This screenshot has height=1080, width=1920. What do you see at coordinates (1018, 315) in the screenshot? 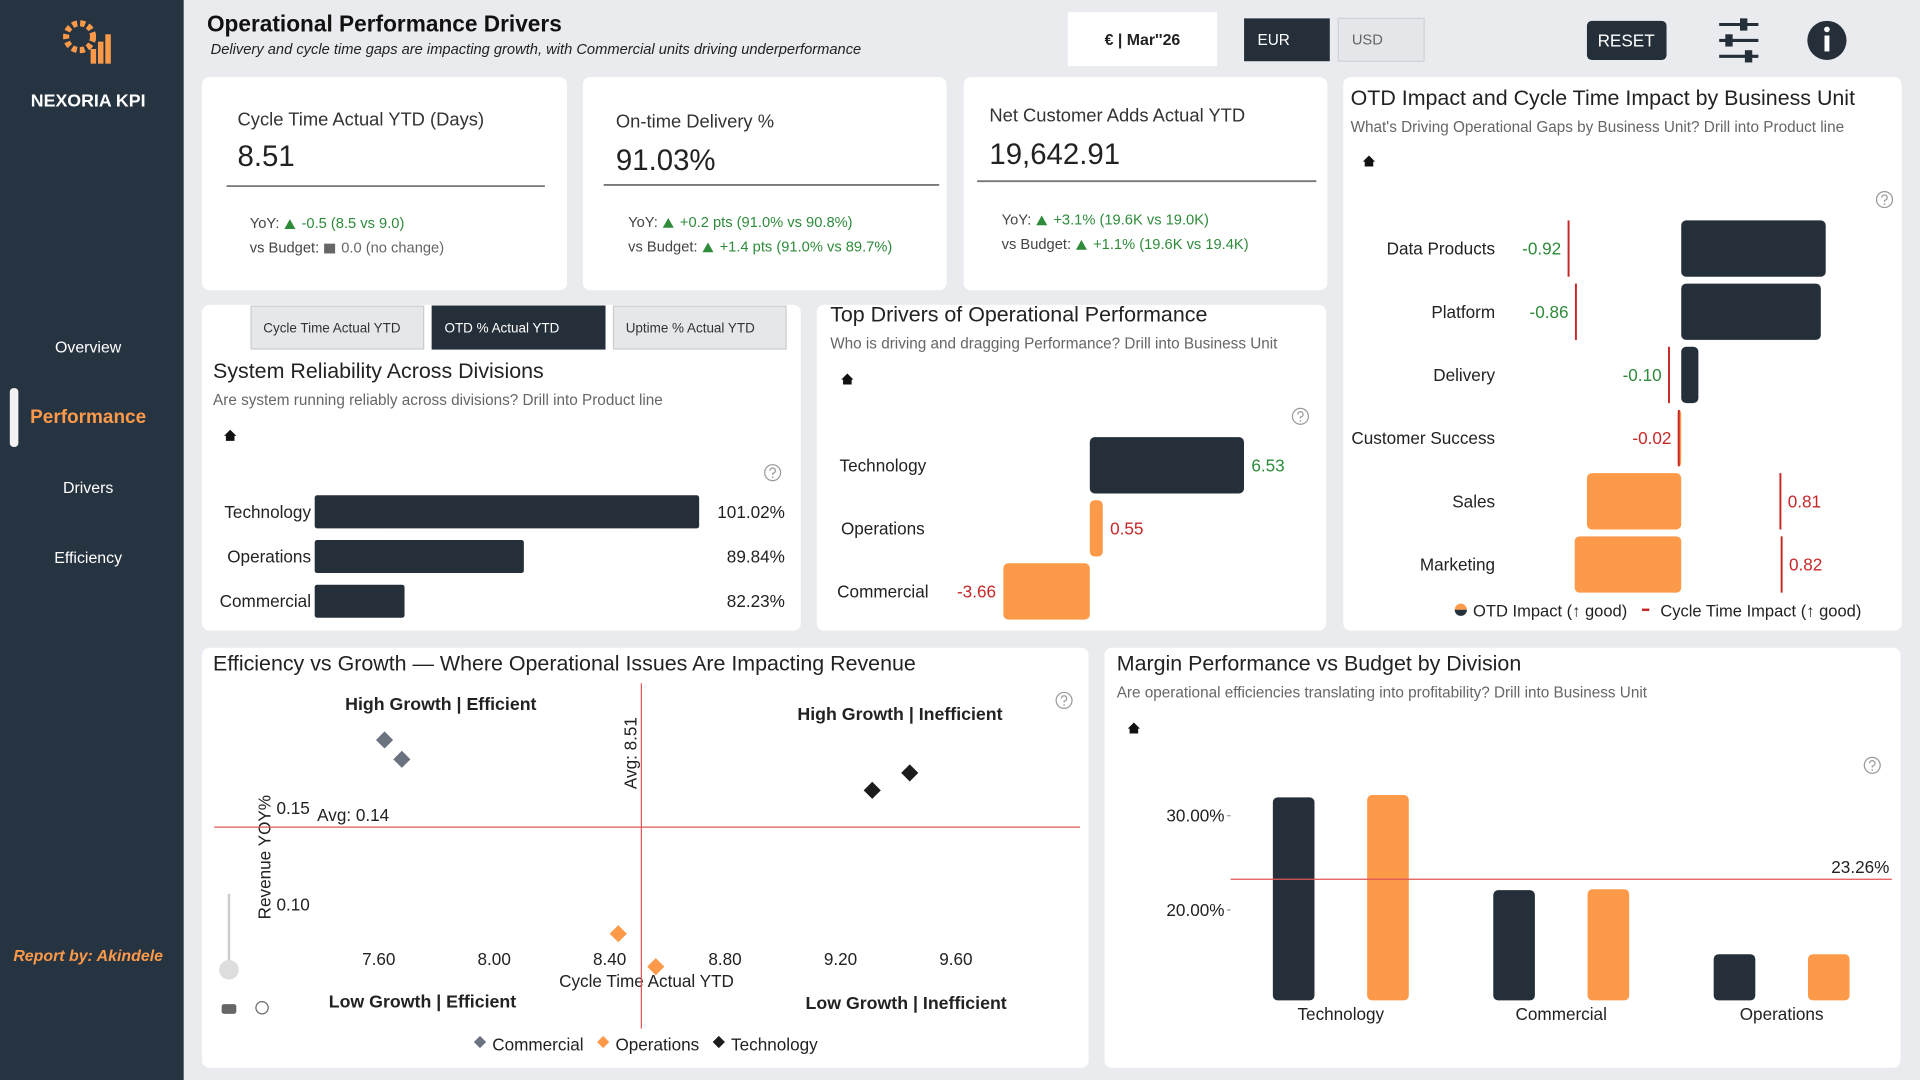
I see `chart-title: Top Drivers of Operational Performance` at bounding box center [1018, 315].